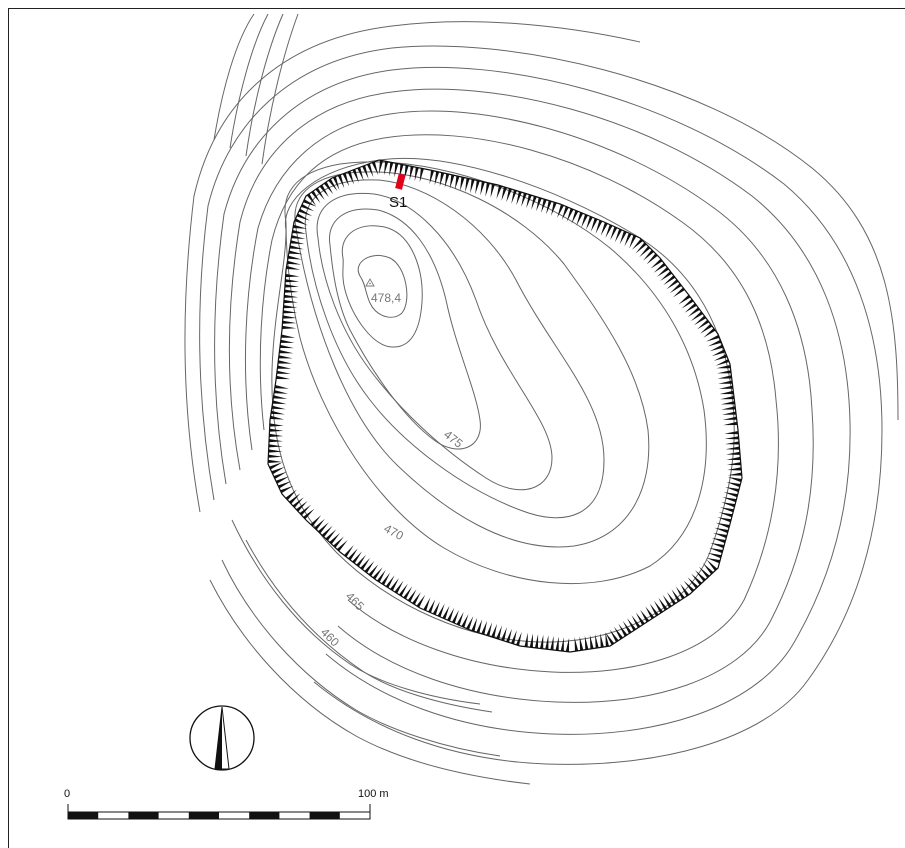  Describe the element at coordinates (355, 601) in the screenshot. I see `contour-label-465: 465` at that location.